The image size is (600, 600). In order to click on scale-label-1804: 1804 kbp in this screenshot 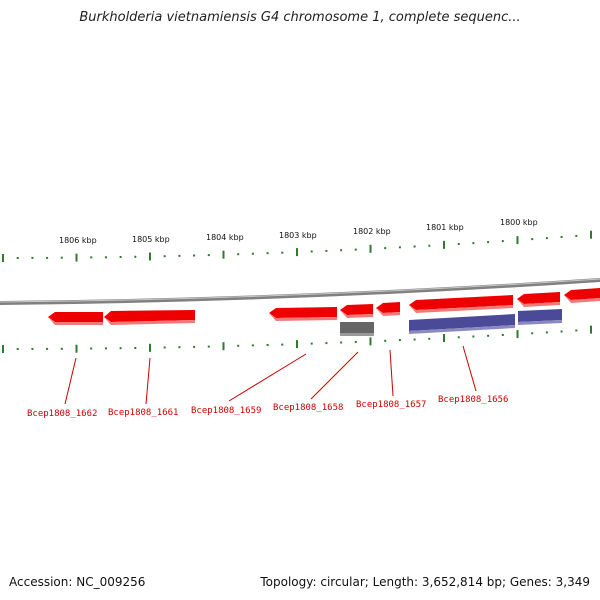, I will do `click(225, 237)`.